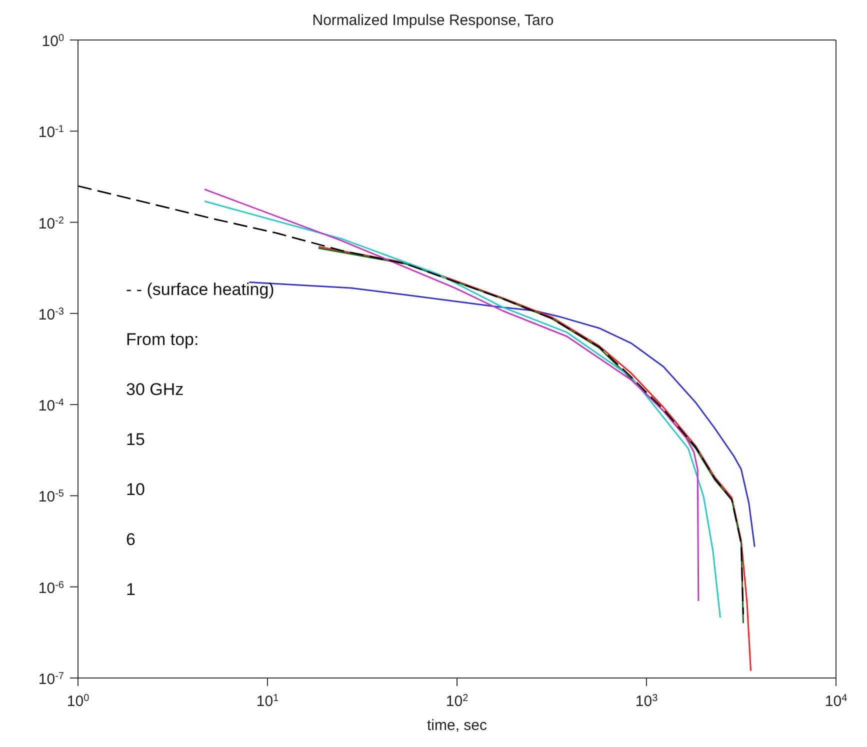 This screenshot has width=867, height=747. Describe the element at coordinates (457, 725) in the screenshot. I see `x-axis-title: time, sec` at that location.